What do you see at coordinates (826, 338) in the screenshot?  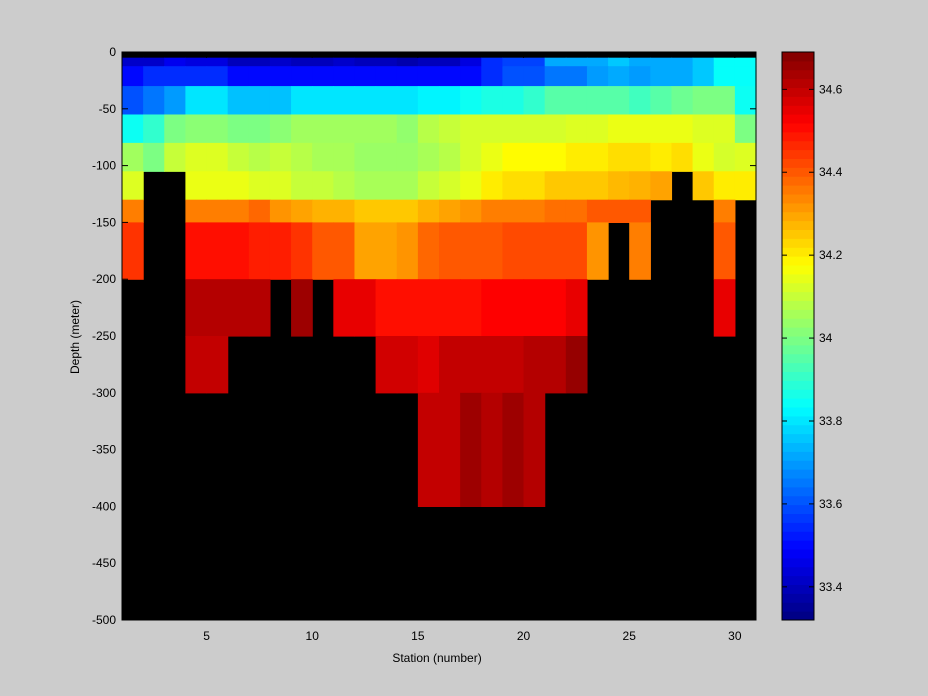 I see `colorbar-tick-label: 34` at bounding box center [826, 338].